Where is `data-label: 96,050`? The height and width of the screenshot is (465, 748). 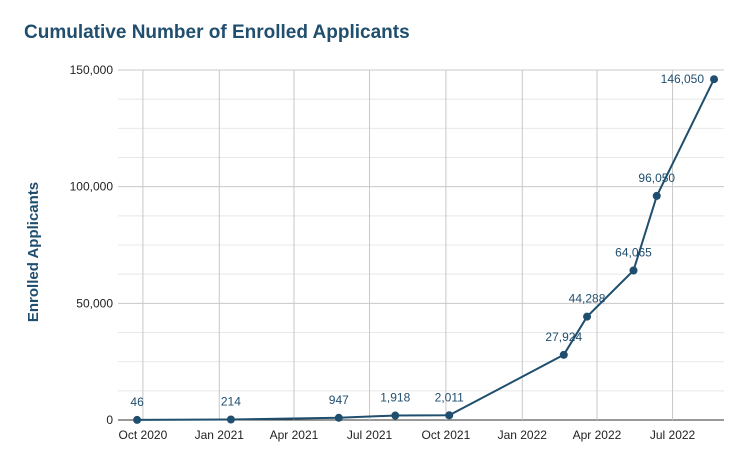
data-label: 96,050 is located at coordinates (656, 178).